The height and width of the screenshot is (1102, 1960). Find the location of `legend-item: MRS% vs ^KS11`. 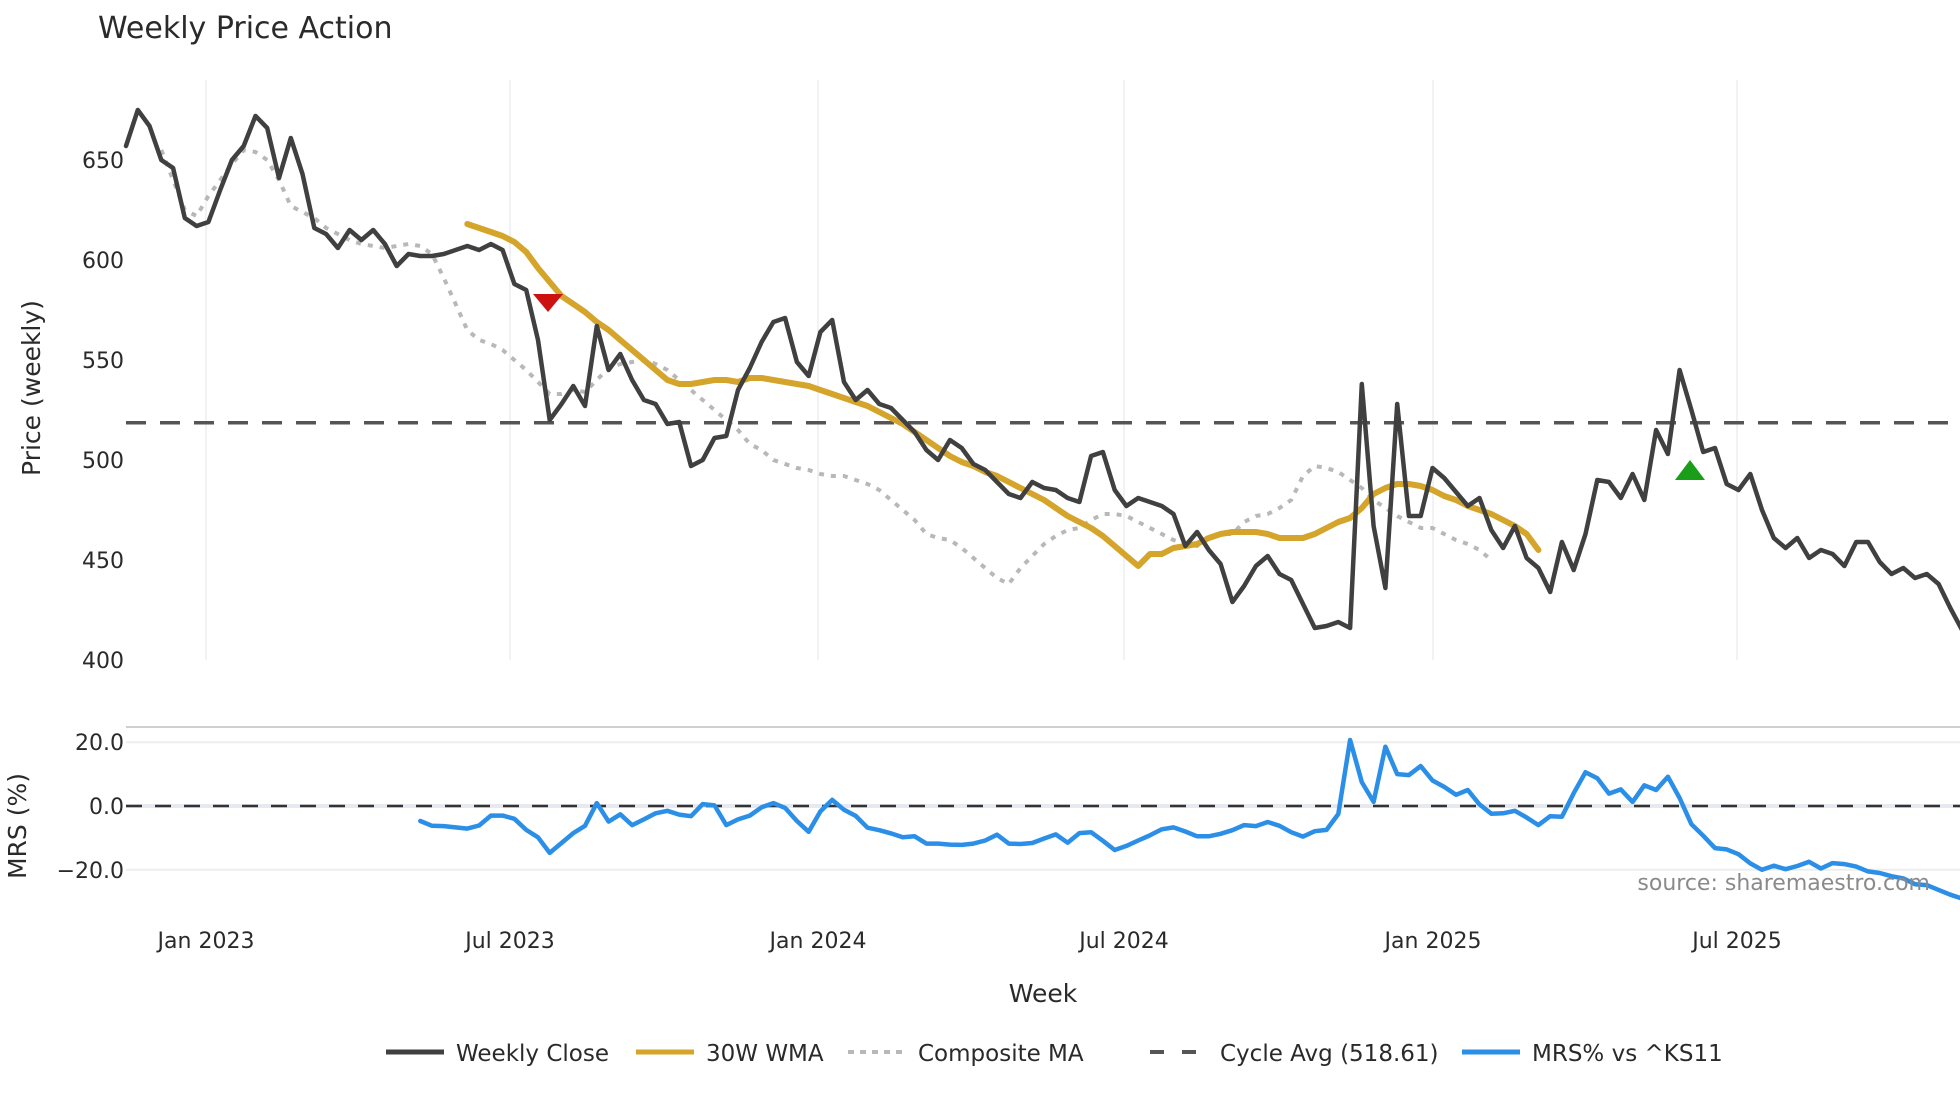

legend-item: MRS% vs ^KS11 is located at coordinates (1592, 1054).